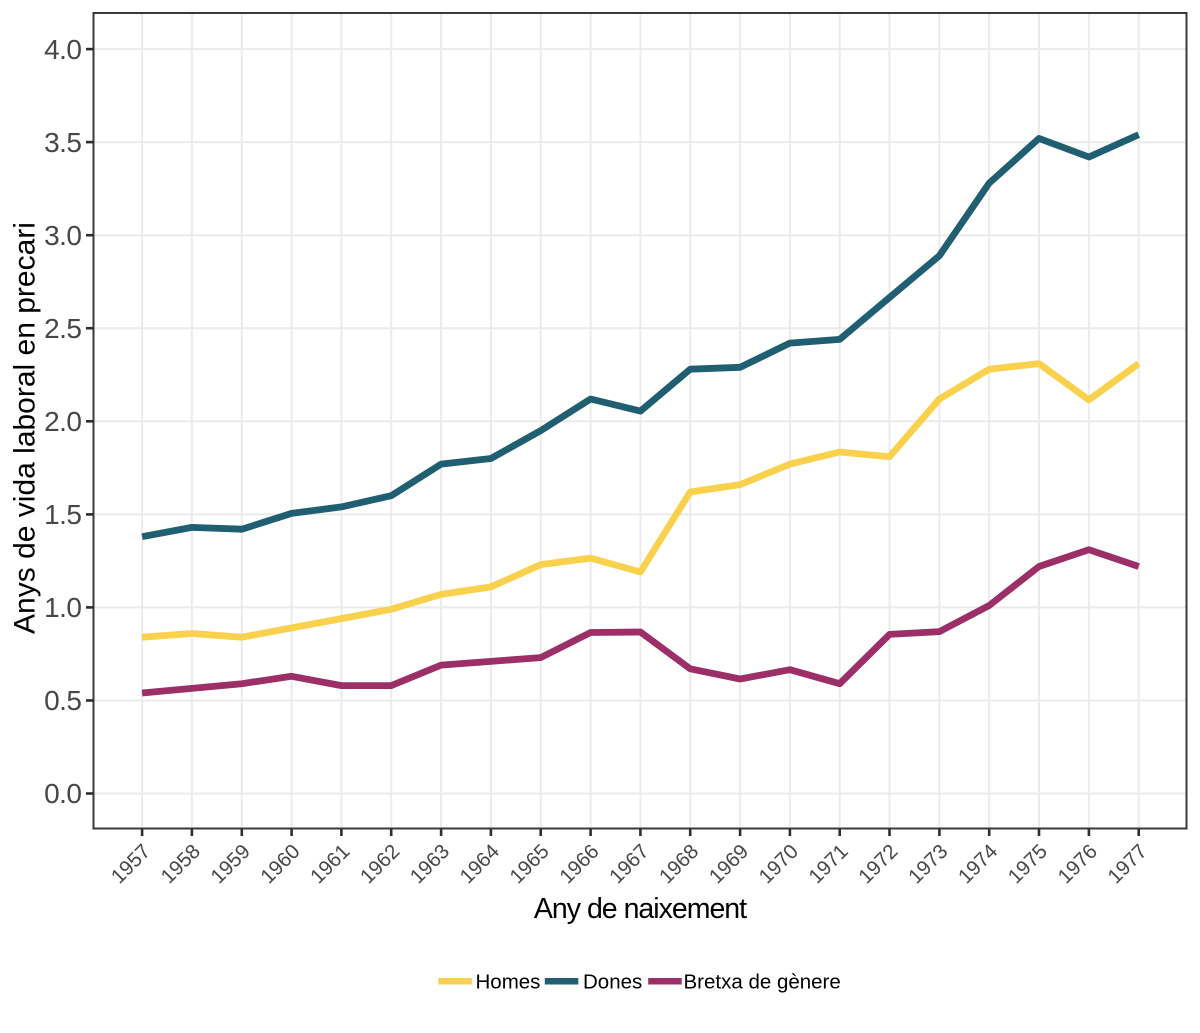 The width and height of the screenshot is (1200, 1033). What do you see at coordinates (62, 607) in the screenshot?
I see `svg-text: 1.0` at bounding box center [62, 607].